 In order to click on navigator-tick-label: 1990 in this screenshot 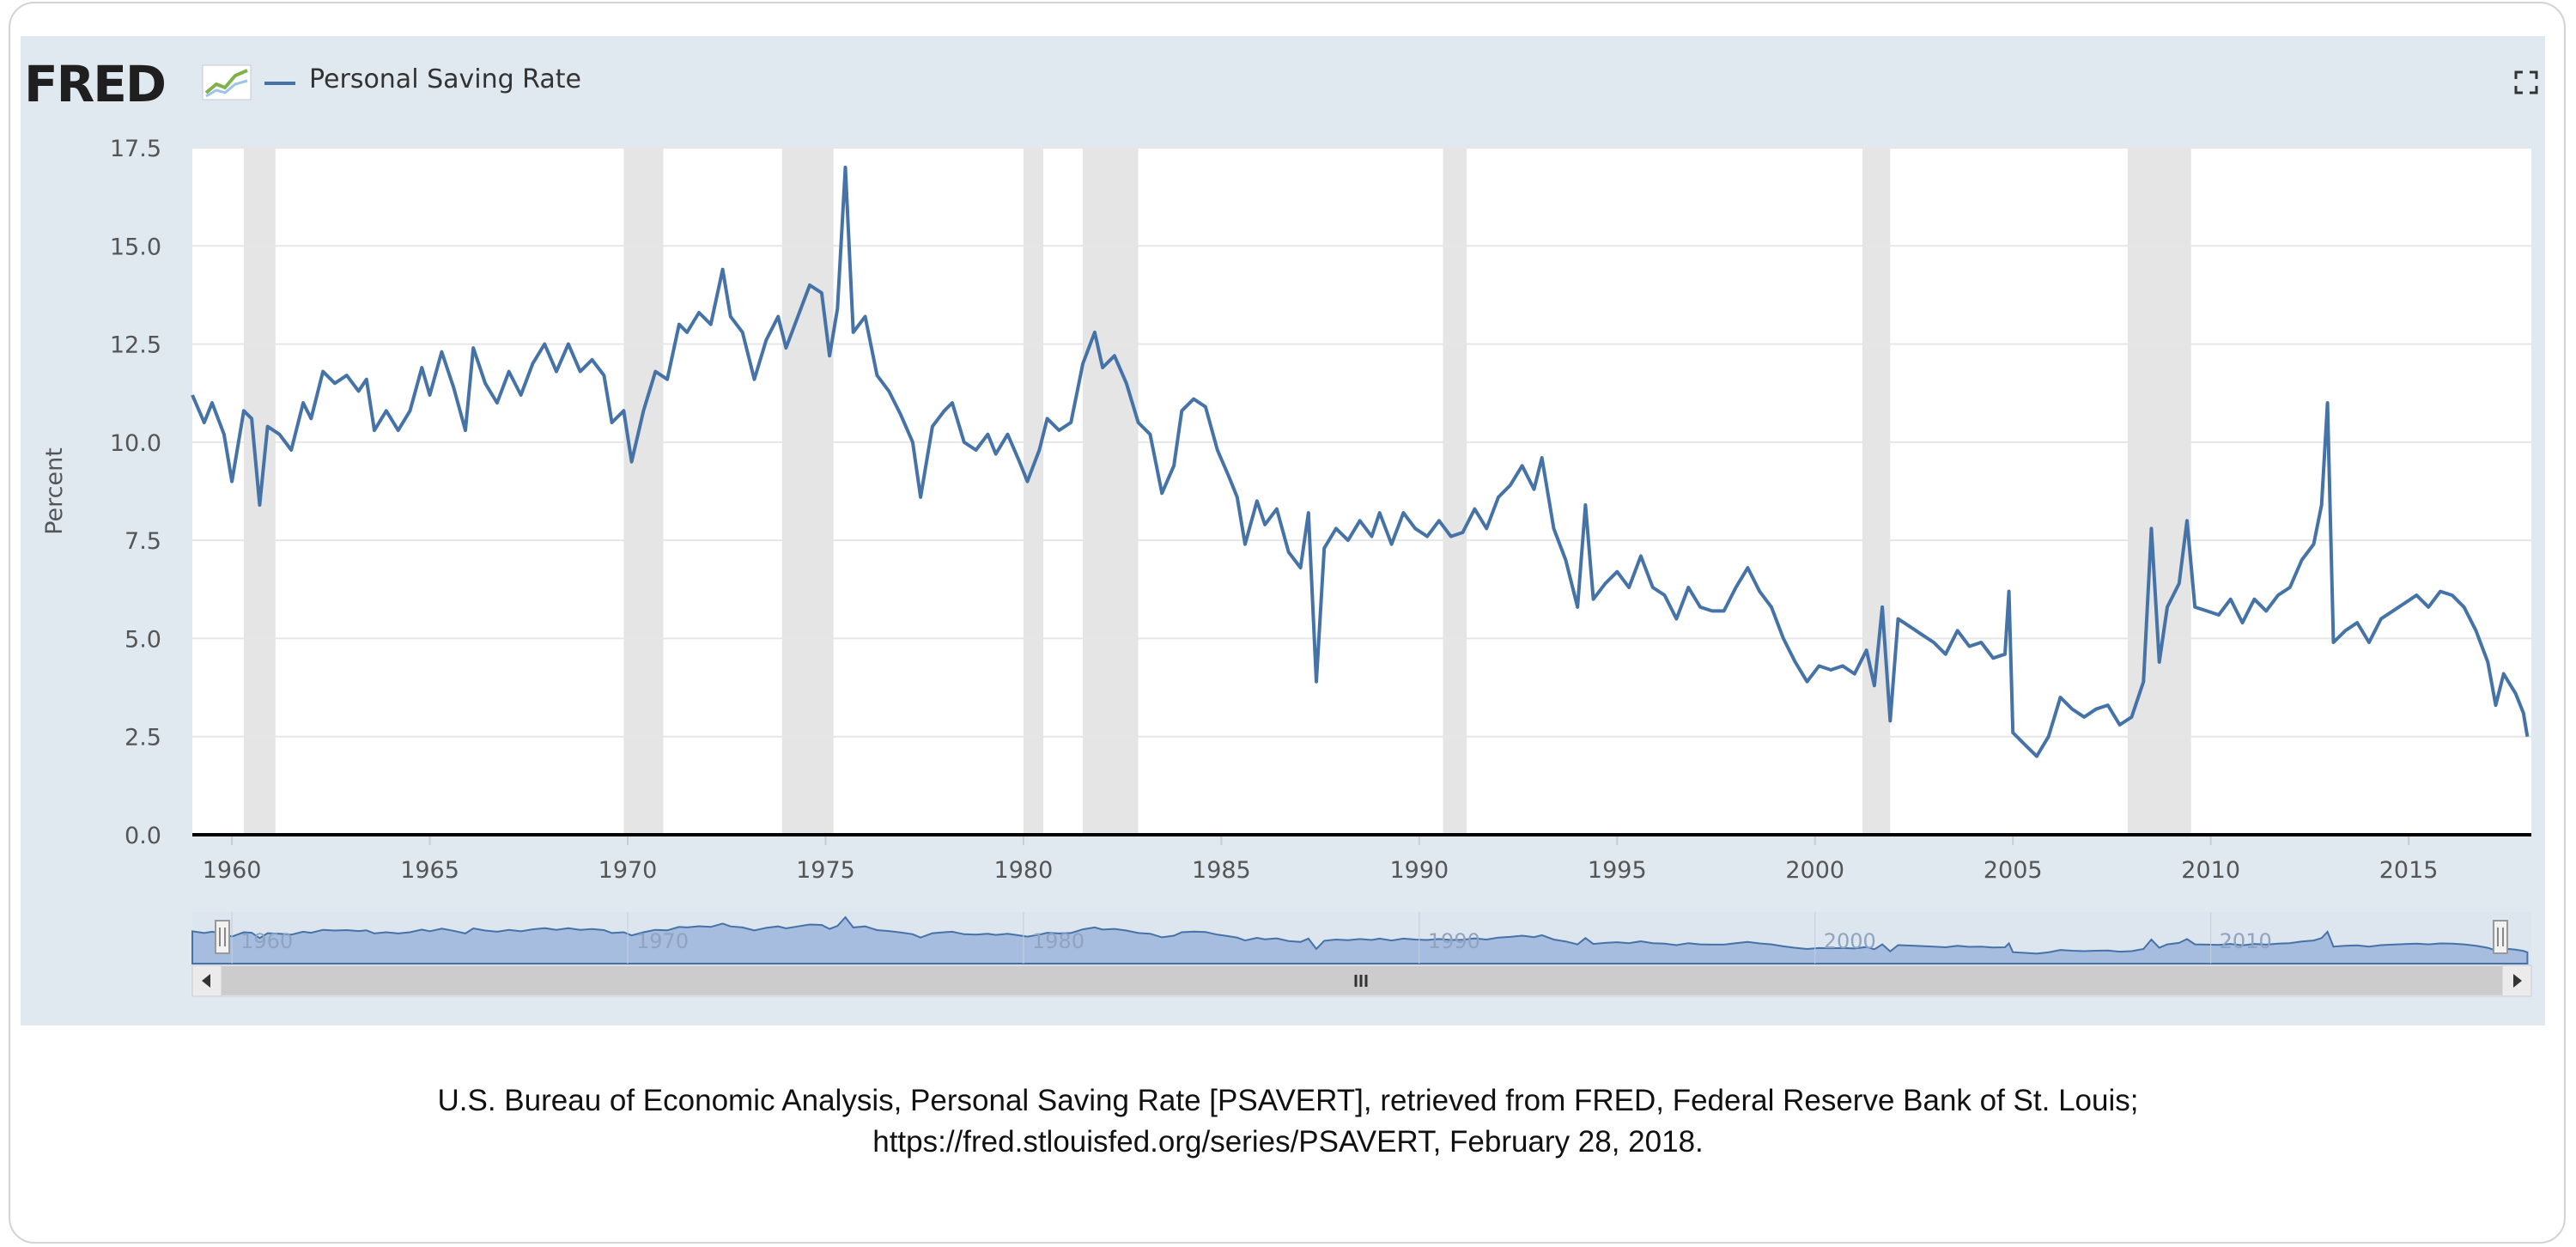, I will do `click(1454, 941)`.